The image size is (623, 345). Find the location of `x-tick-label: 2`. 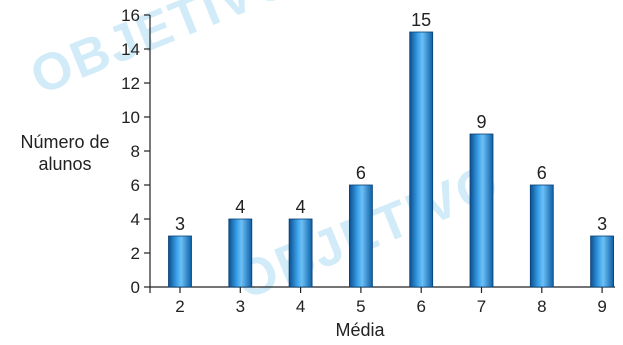

x-tick-label: 2 is located at coordinates (179, 306).